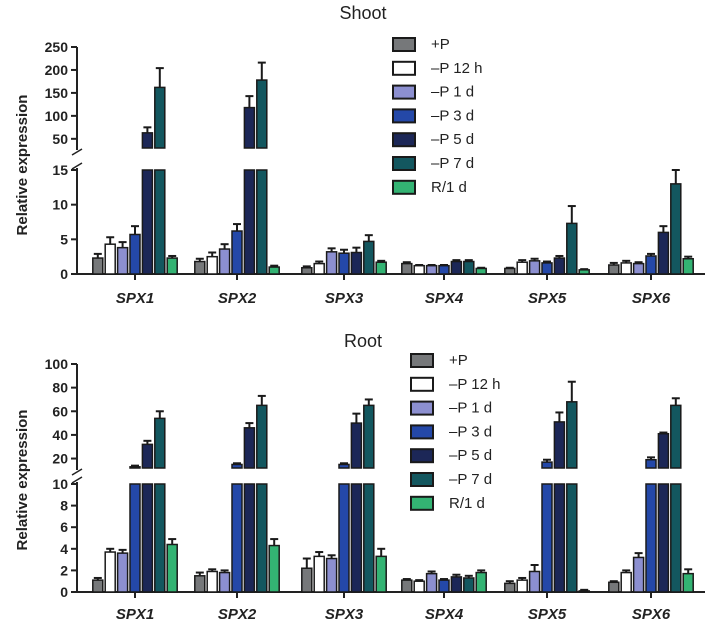 The image size is (720, 627). I want to click on x-tick-label-spx1: SPX1, so click(135, 298).